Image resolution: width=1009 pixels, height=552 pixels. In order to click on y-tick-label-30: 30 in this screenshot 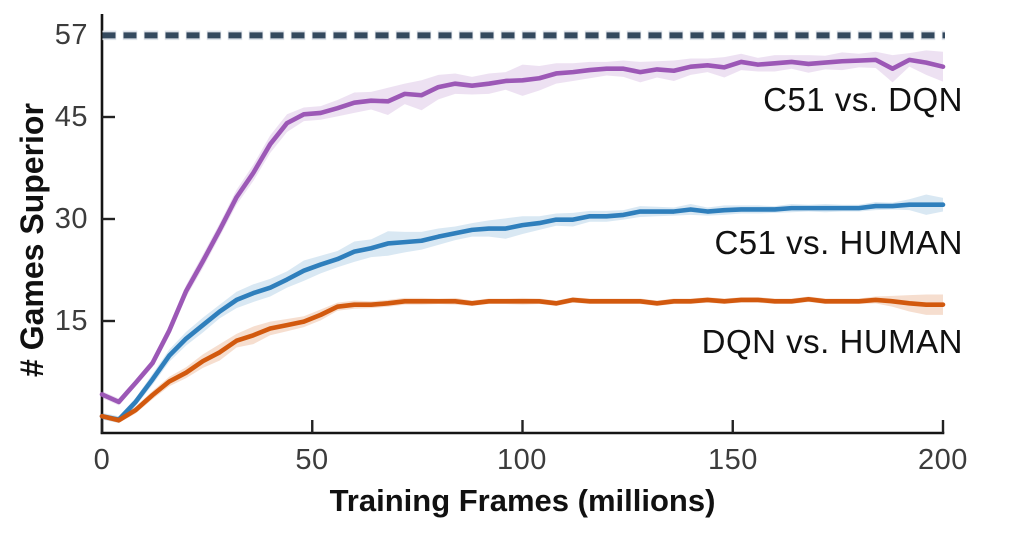, I will do `click(71, 219)`.